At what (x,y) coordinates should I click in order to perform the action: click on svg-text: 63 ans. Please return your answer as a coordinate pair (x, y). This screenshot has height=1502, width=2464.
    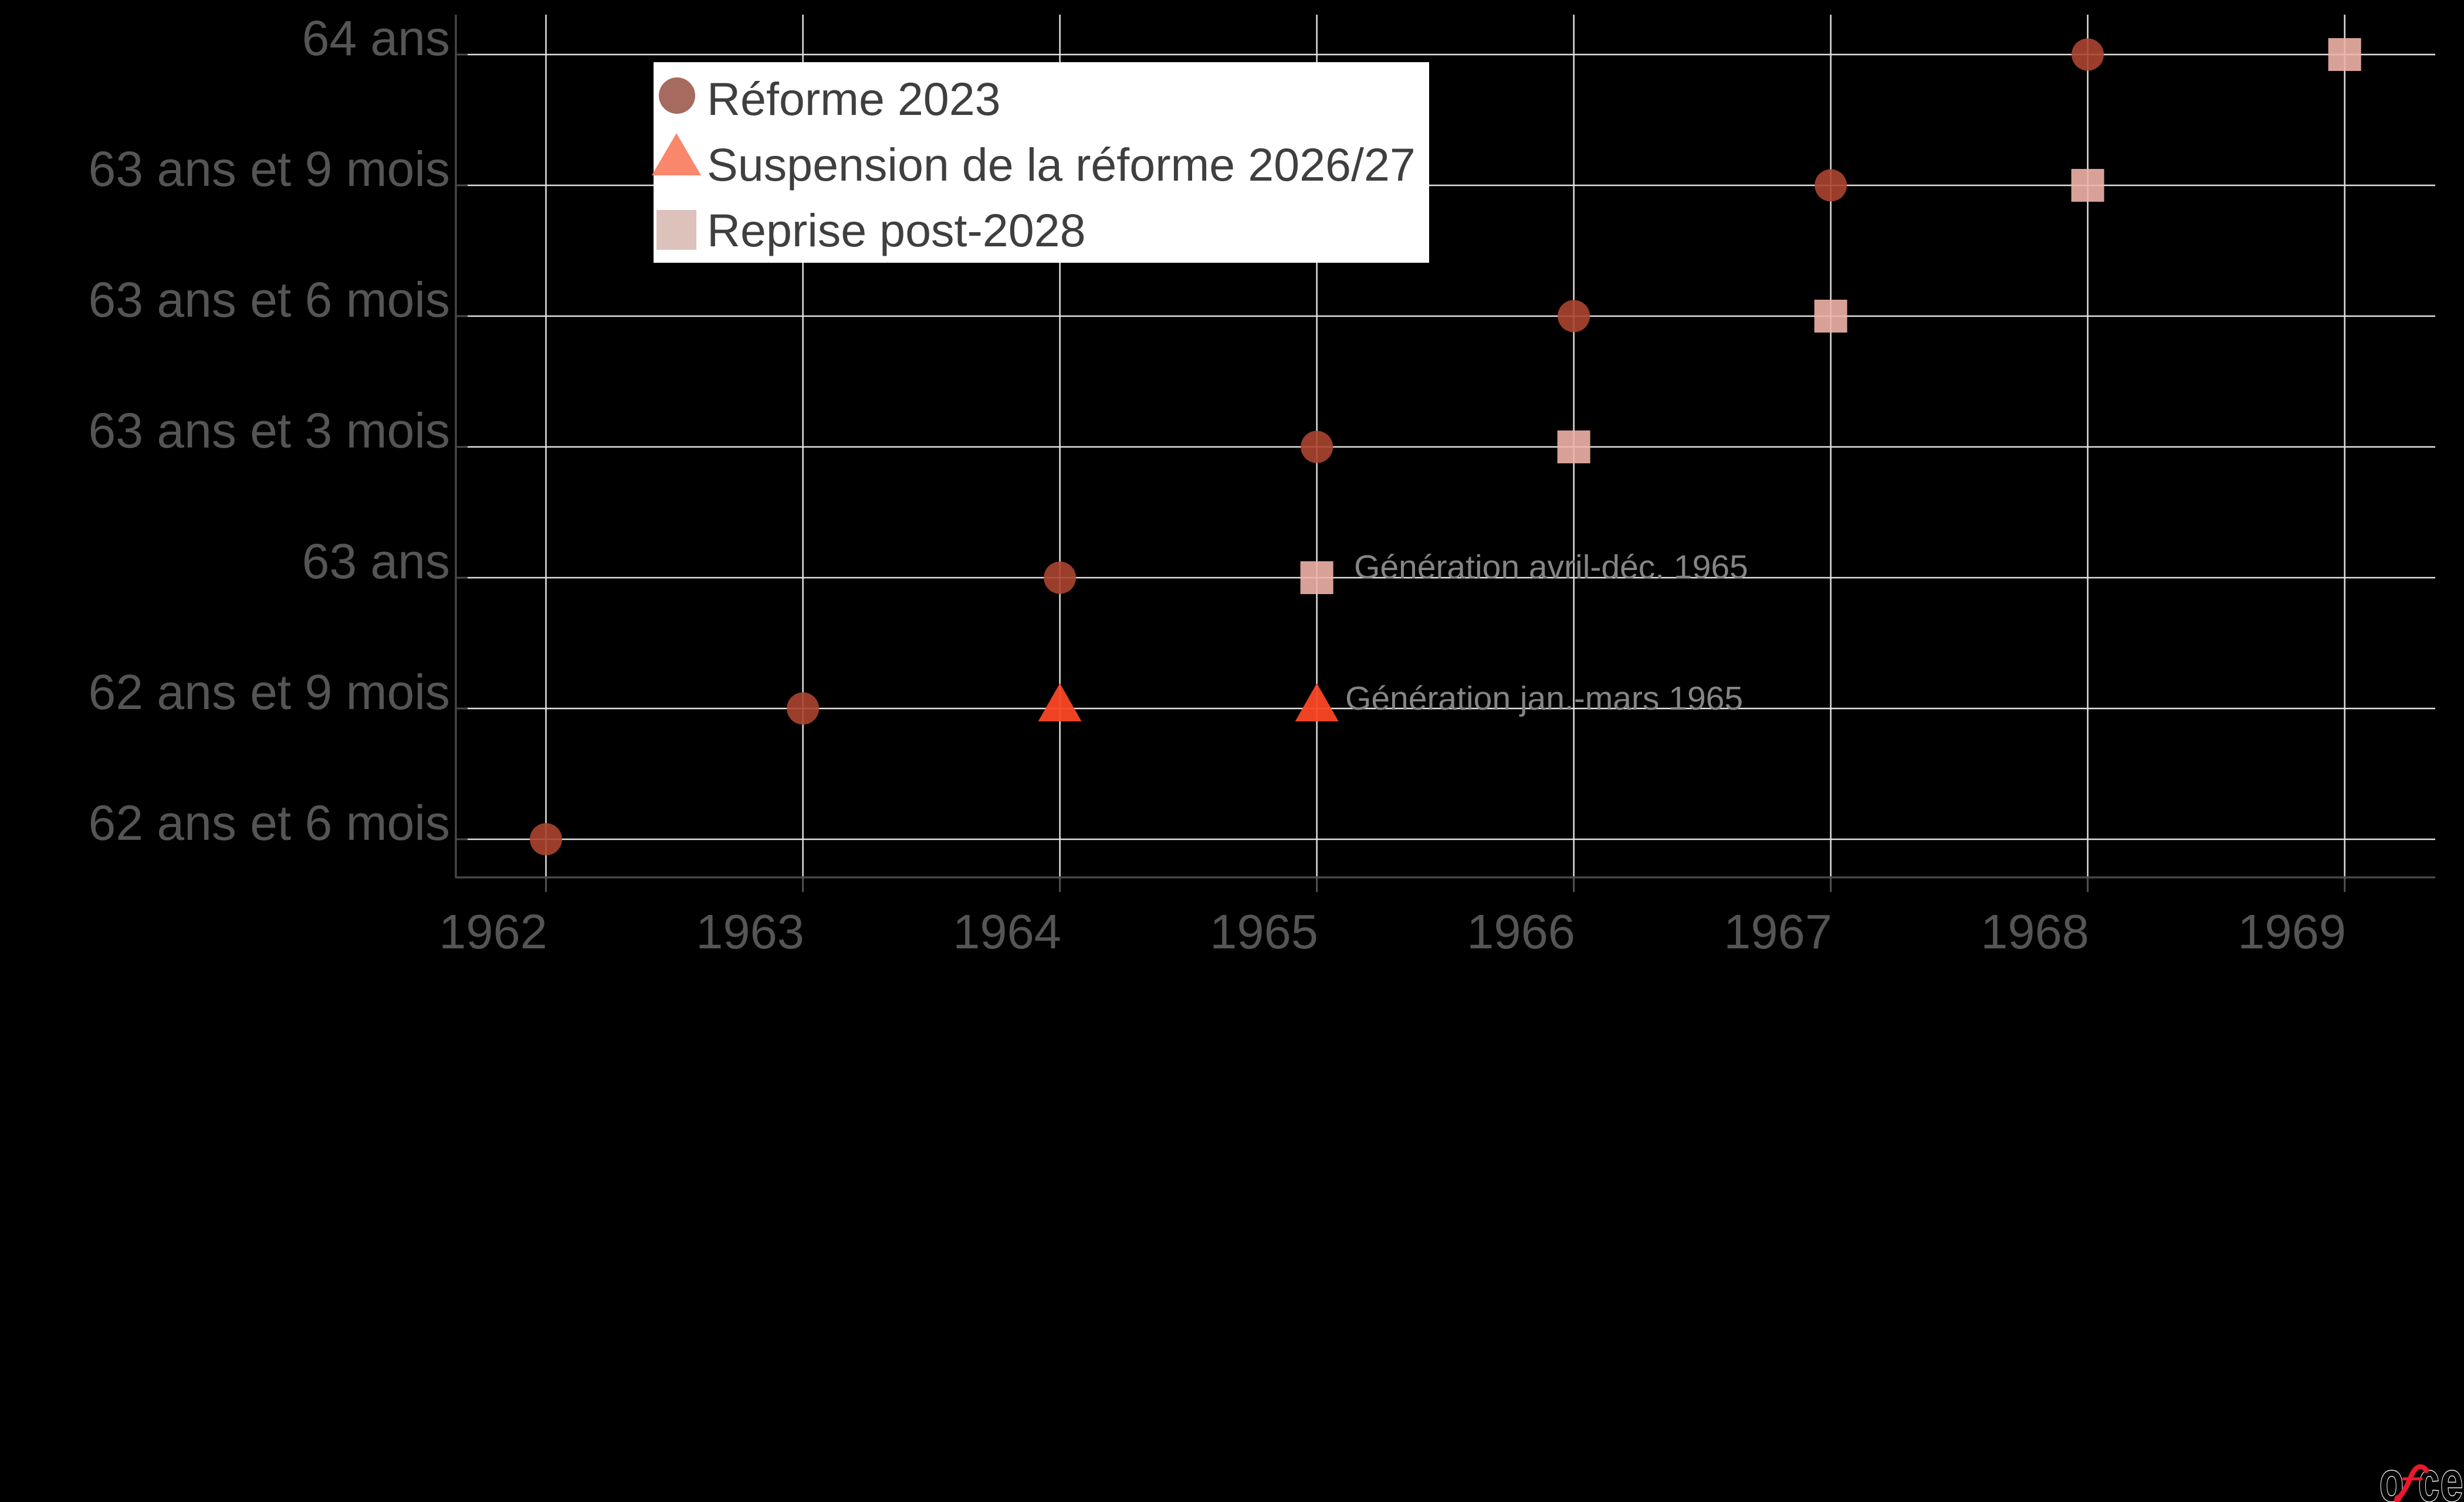
    Looking at the image, I should click on (376, 562).